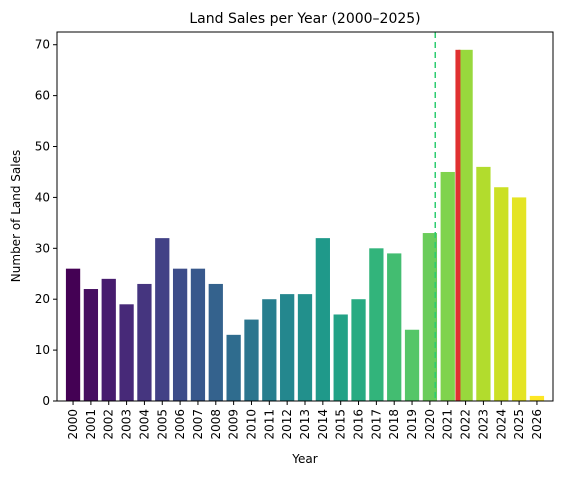  Describe the element at coordinates (376, 424) in the screenshot. I see `x-tick-label: 2017` at that location.